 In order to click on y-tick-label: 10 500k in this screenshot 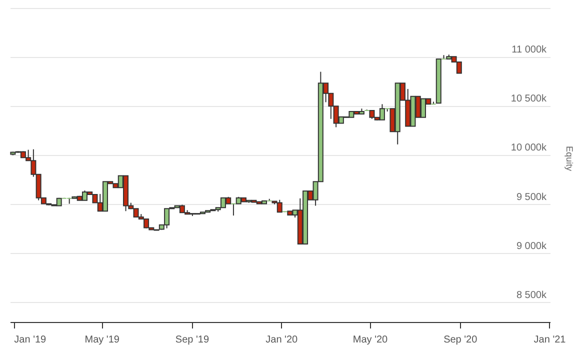, I will do `click(529, 99)`.